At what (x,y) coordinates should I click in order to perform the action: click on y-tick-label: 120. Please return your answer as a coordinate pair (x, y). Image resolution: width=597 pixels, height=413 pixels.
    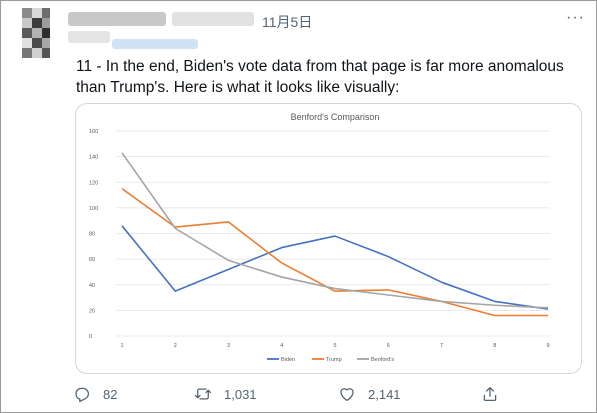
    Looking at the image, I should click on (93, 183).